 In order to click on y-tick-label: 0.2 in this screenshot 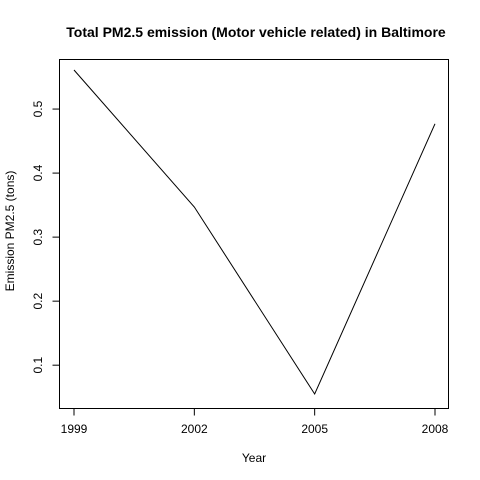, I will do `click(38, 300)`.